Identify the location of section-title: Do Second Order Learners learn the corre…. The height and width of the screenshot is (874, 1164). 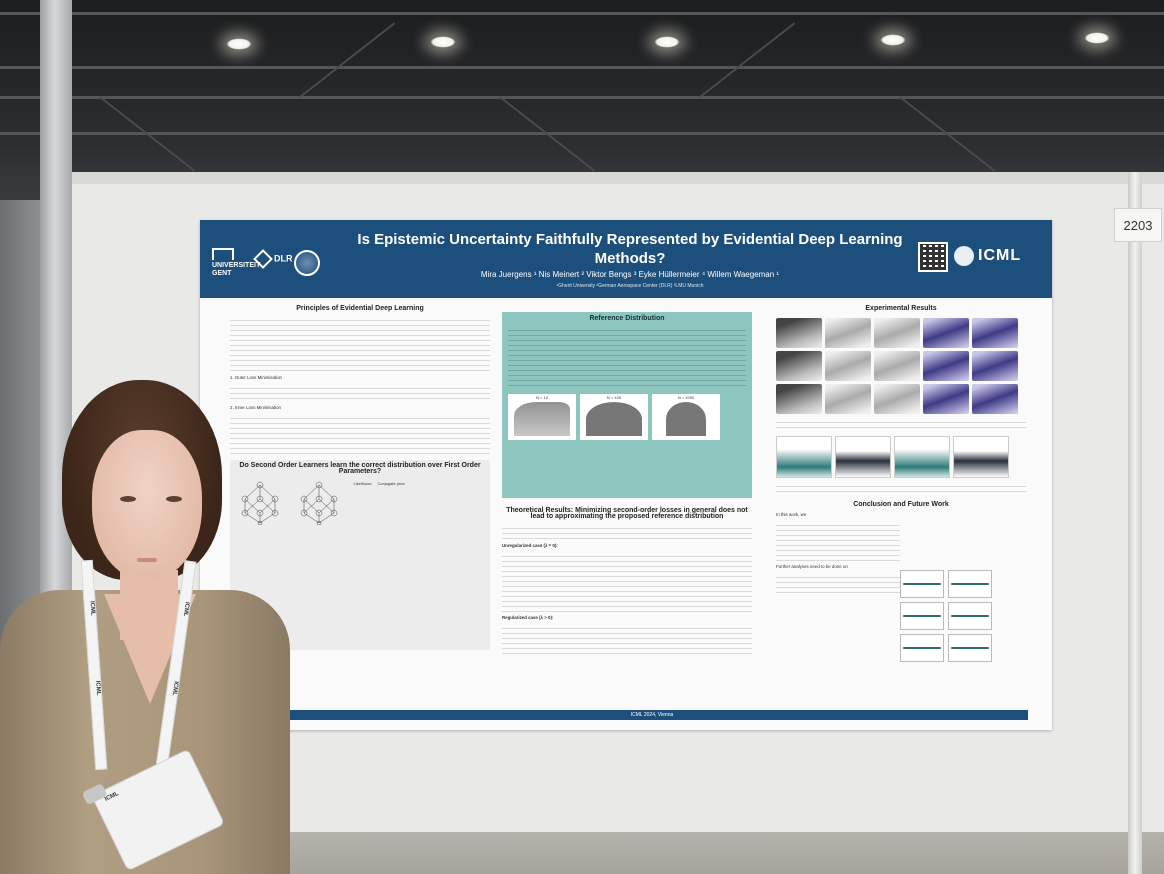
(360, 468).